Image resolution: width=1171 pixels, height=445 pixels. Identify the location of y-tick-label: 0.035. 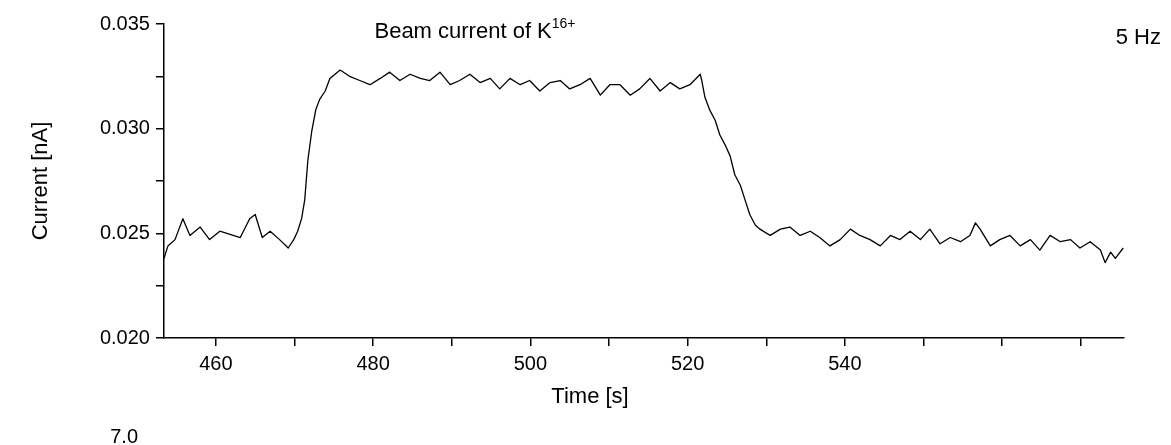
(124, 22).